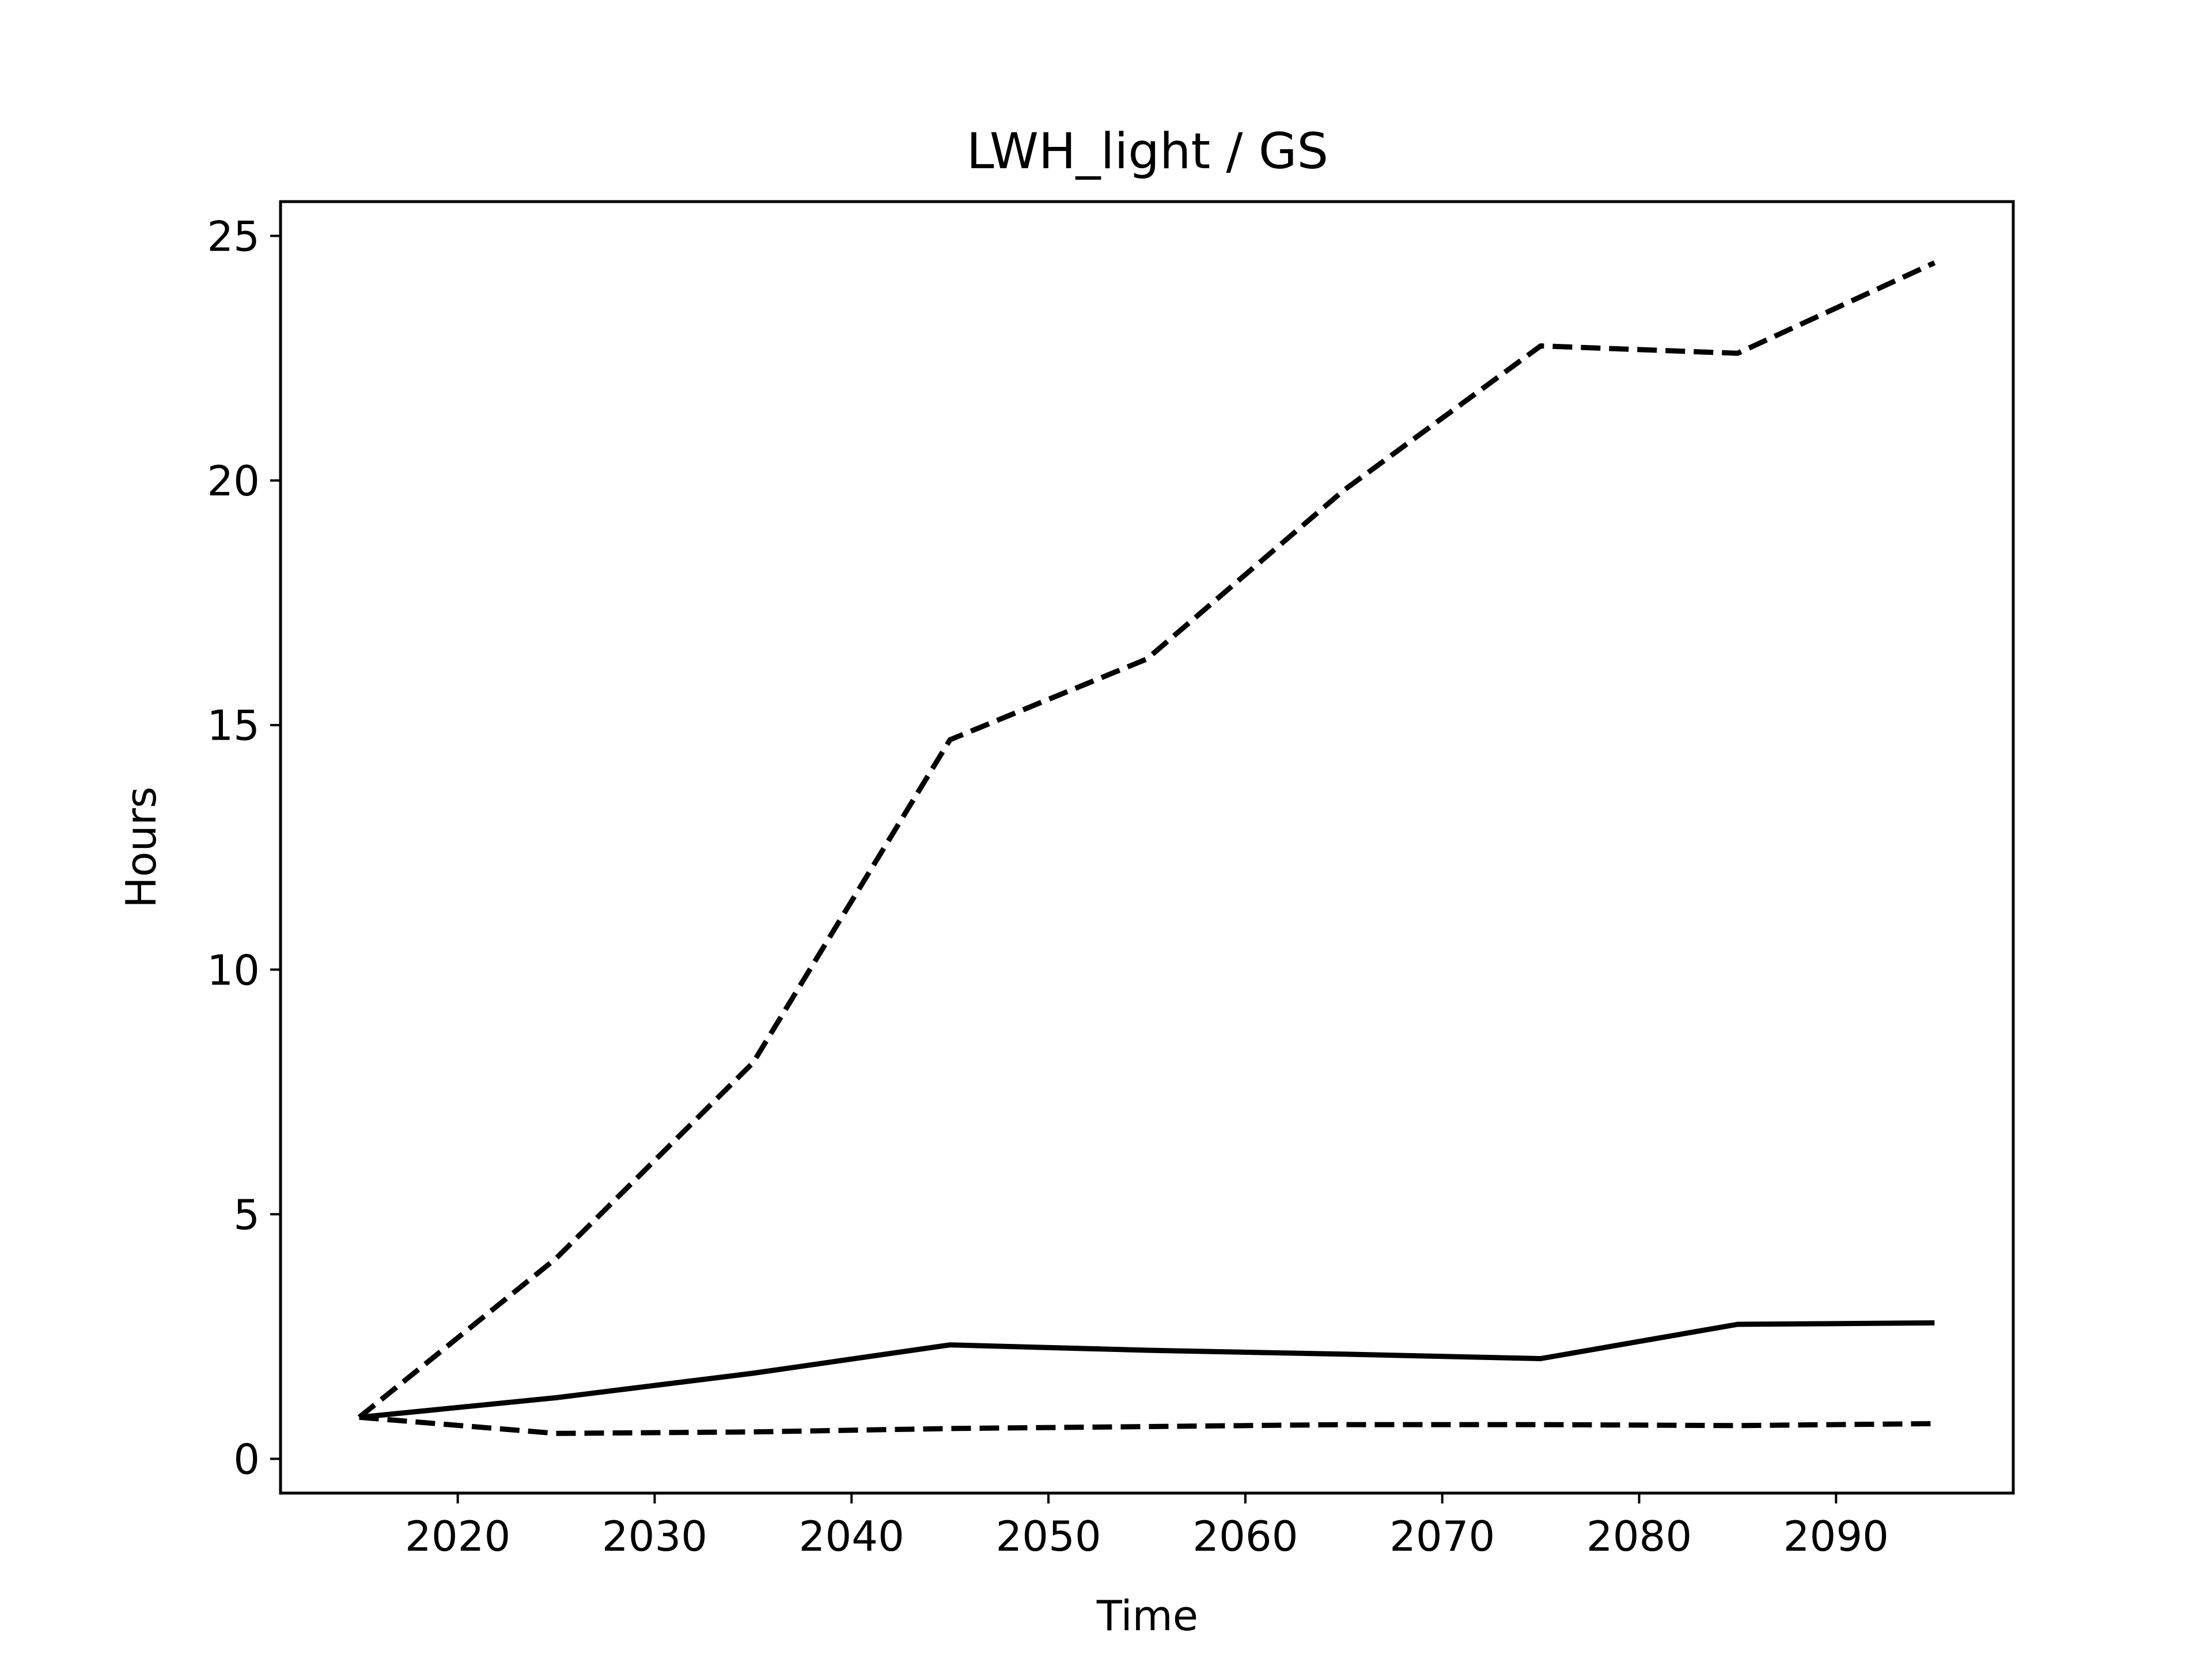 This screenshot has width=2212, height=1659. What do you see at coordinates (1245, 1536) in the screenshot?
I see `x-tick-label: 2060` at bounding box center [1245, 1536].